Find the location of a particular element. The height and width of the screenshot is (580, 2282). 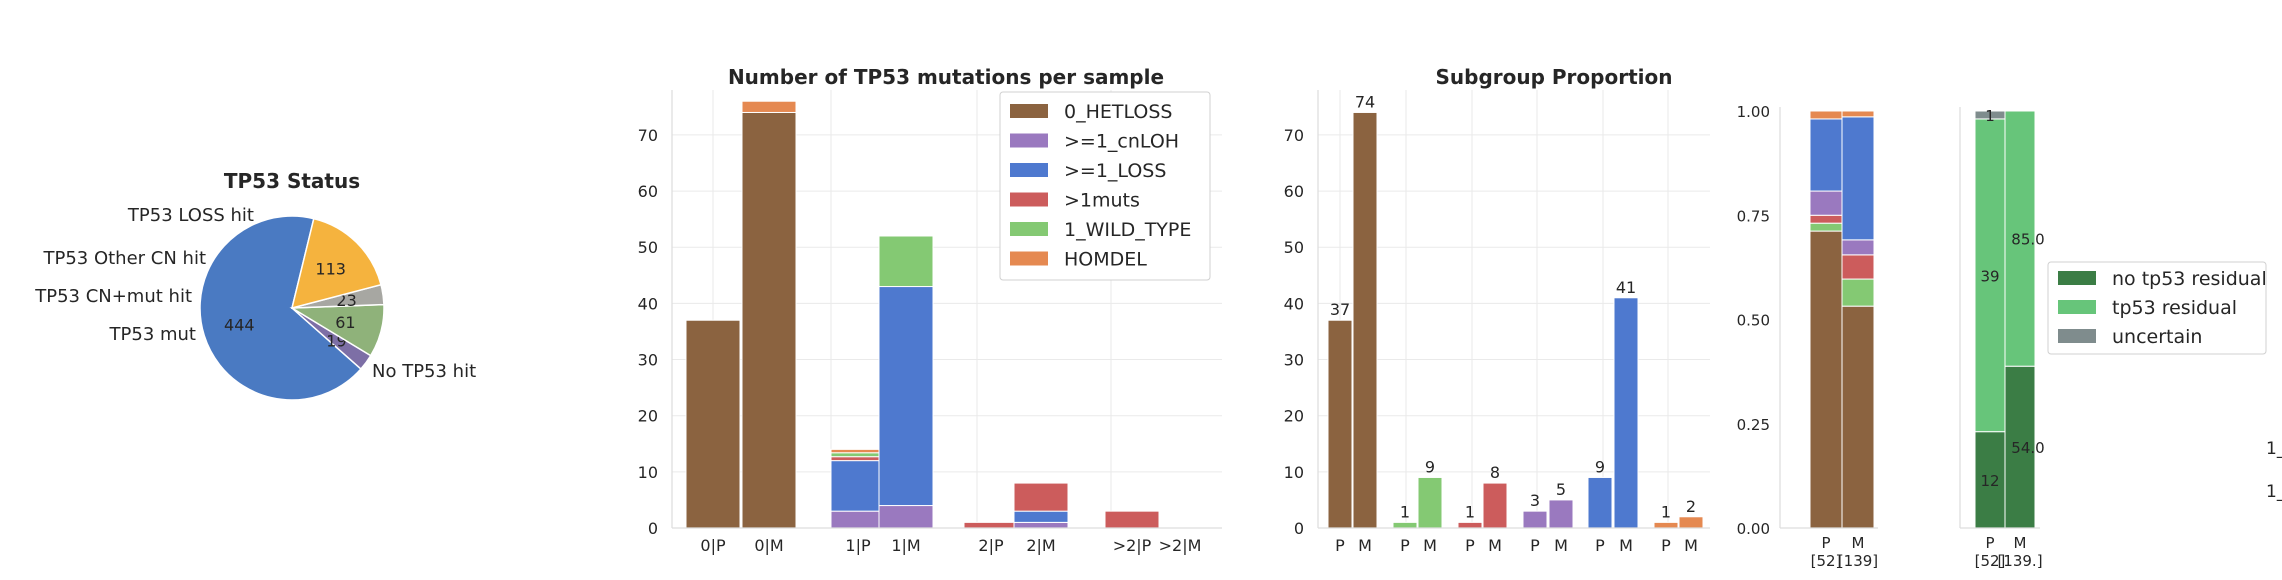

mutations-ytick-label: 20 is located at coordinates (648, 416).